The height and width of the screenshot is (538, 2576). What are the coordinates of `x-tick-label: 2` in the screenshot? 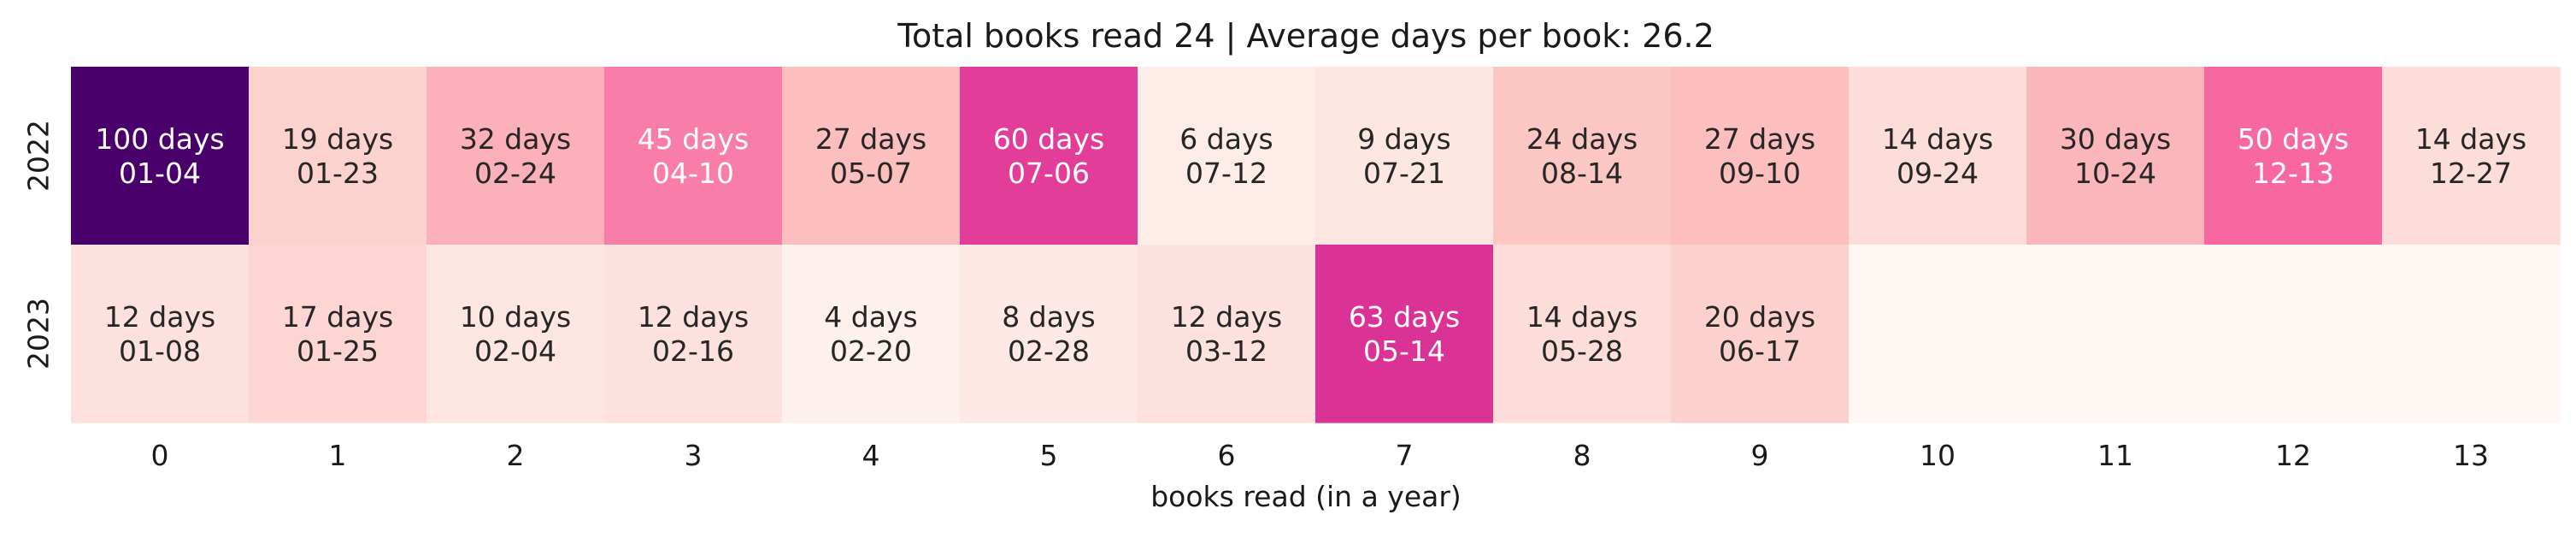 It's located at (516, 455).